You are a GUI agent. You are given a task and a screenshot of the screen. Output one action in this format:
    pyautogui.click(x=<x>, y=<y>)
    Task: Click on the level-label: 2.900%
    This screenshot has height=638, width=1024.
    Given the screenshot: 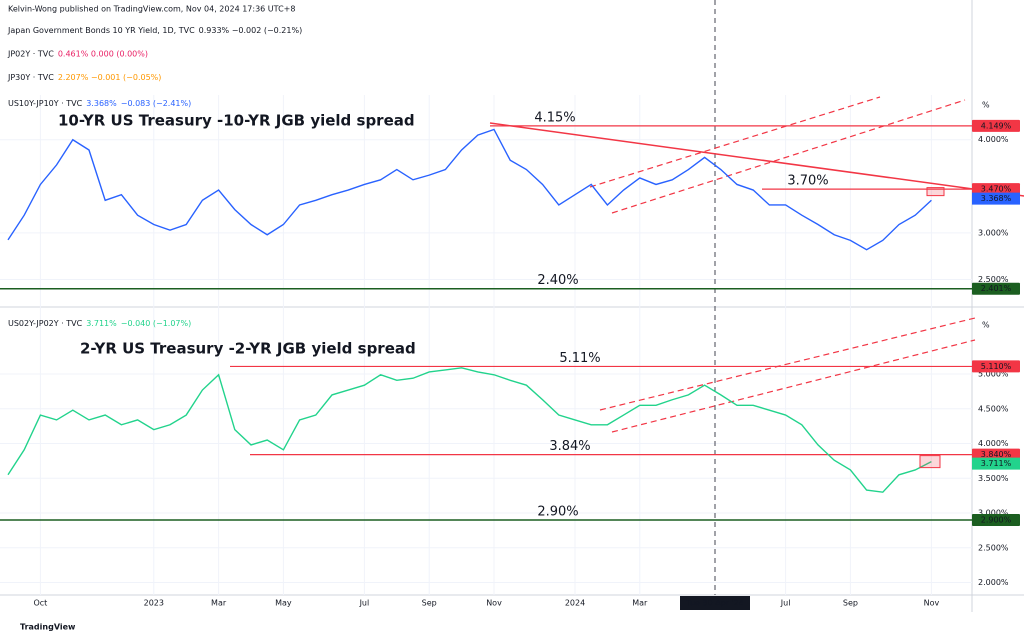 What is the action you would take?
    pyautogui.click(x=996, y=519)
    